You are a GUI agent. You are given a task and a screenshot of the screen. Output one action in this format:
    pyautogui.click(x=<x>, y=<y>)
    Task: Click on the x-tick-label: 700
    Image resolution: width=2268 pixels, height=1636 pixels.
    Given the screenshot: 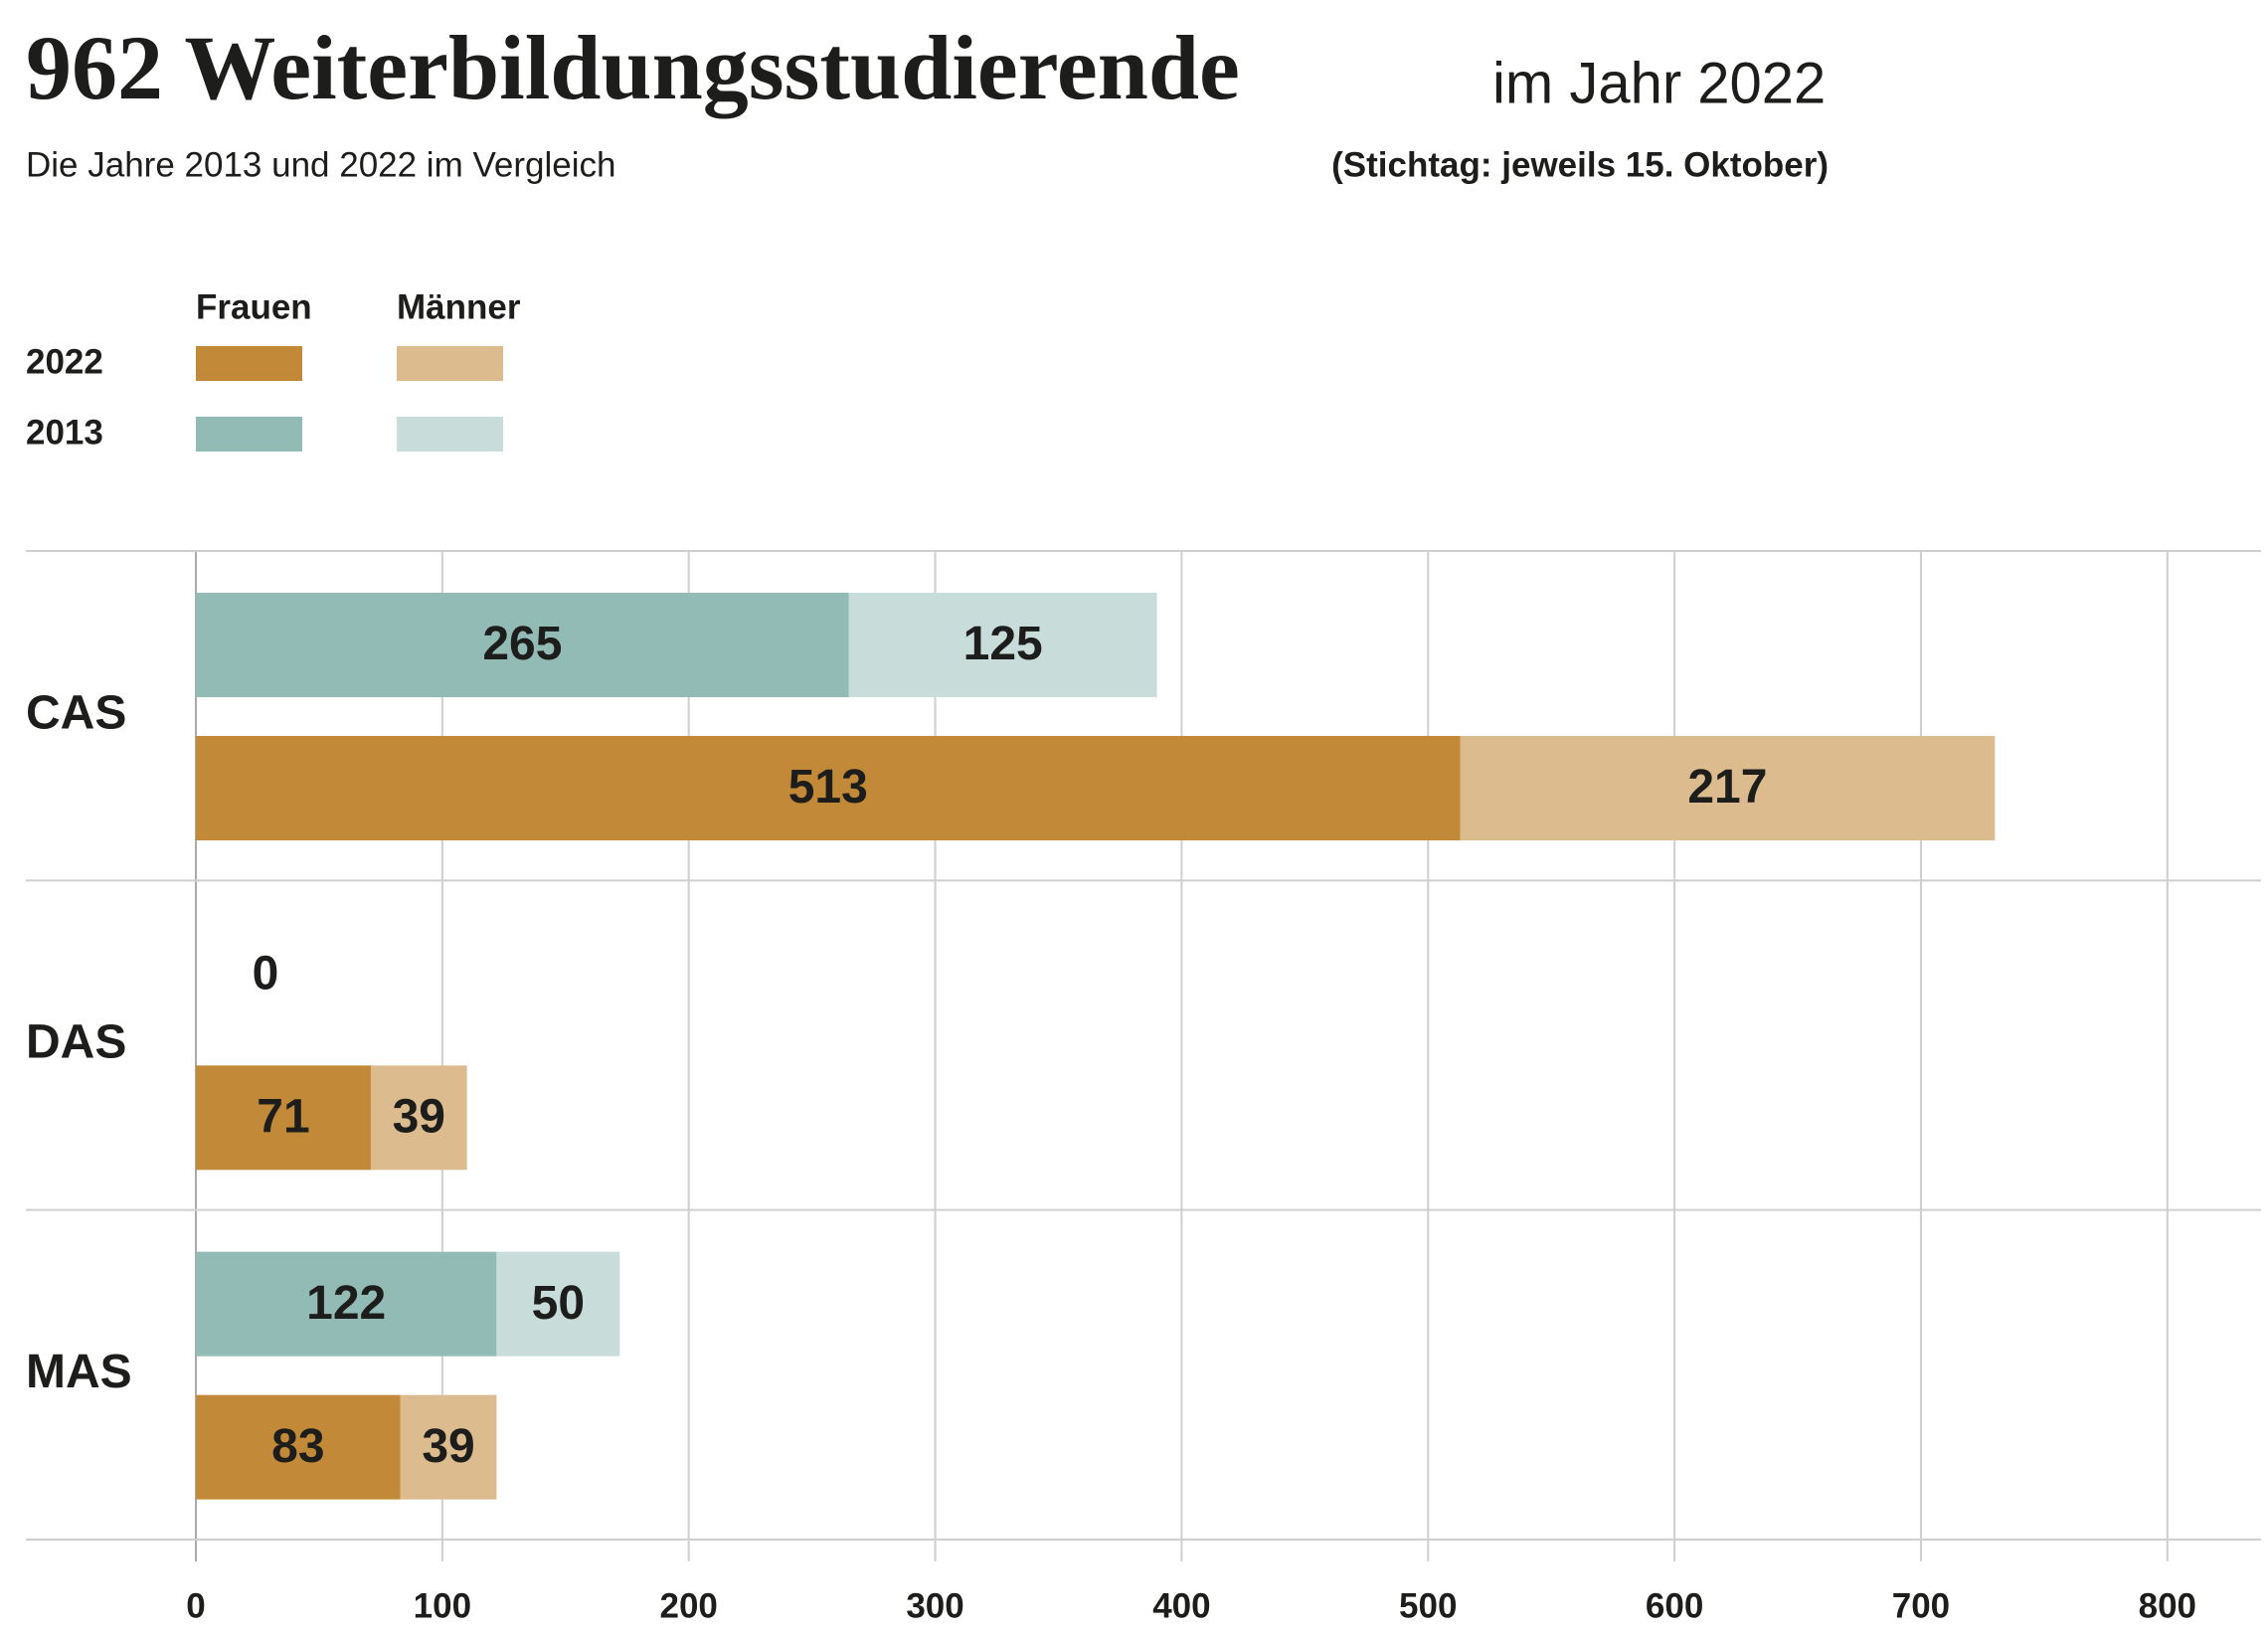 What is the action you would take?
    pyautogui.click(x=1921, y=1605)
    